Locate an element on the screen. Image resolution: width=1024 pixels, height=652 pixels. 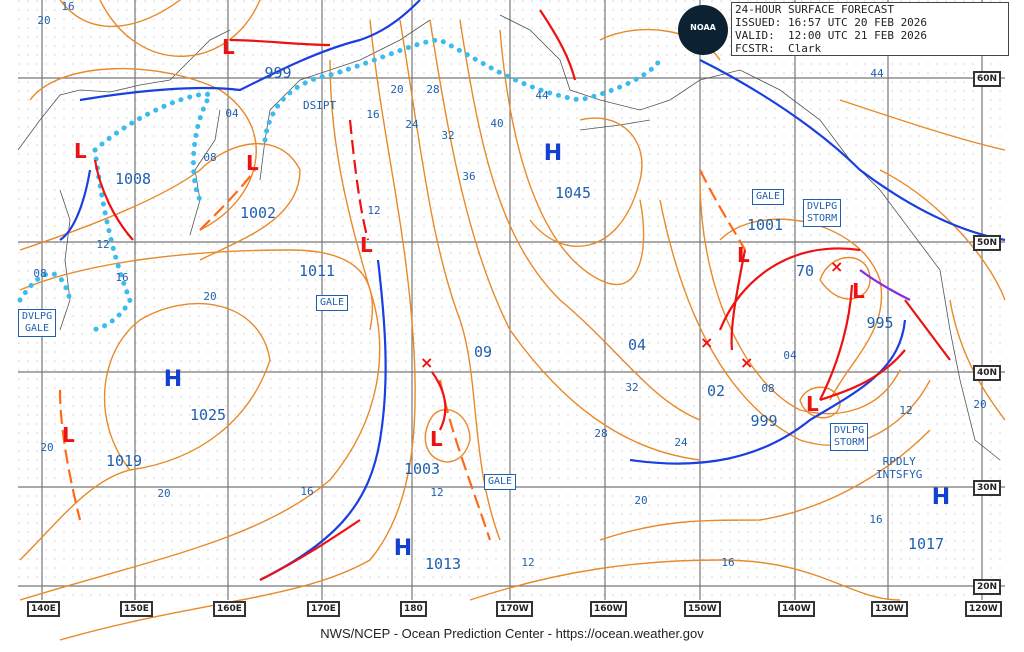
pressure-label: 1025 is located at coordinates (208, 415).